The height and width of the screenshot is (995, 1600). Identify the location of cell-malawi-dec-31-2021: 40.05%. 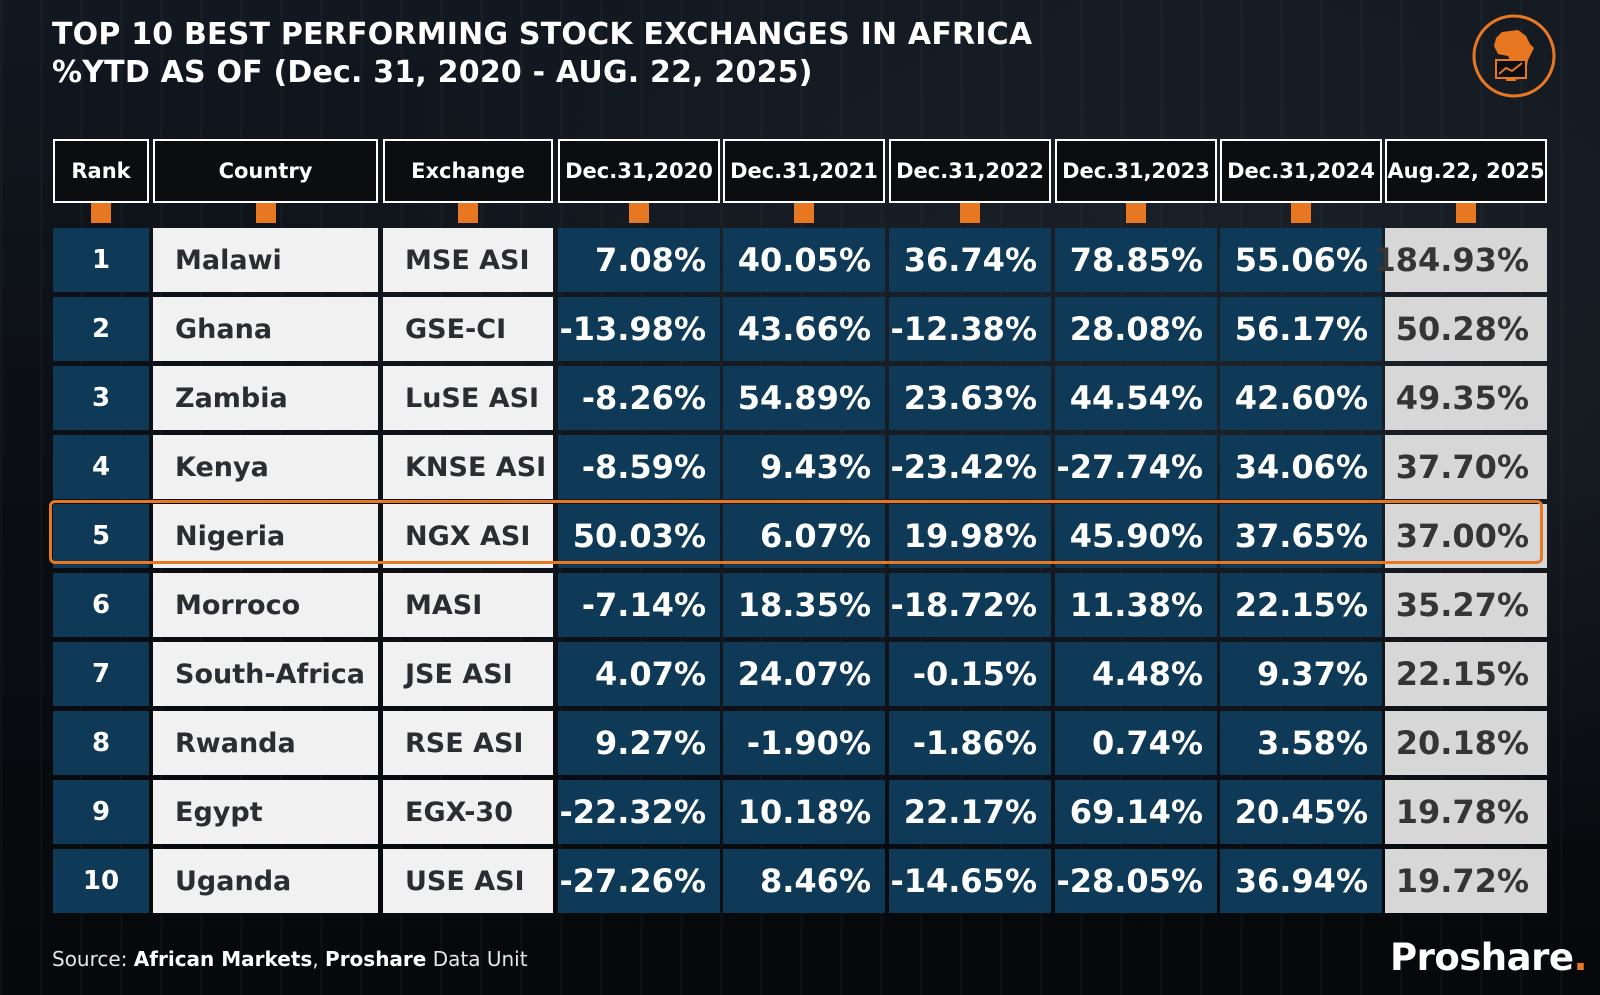
(804, 260).